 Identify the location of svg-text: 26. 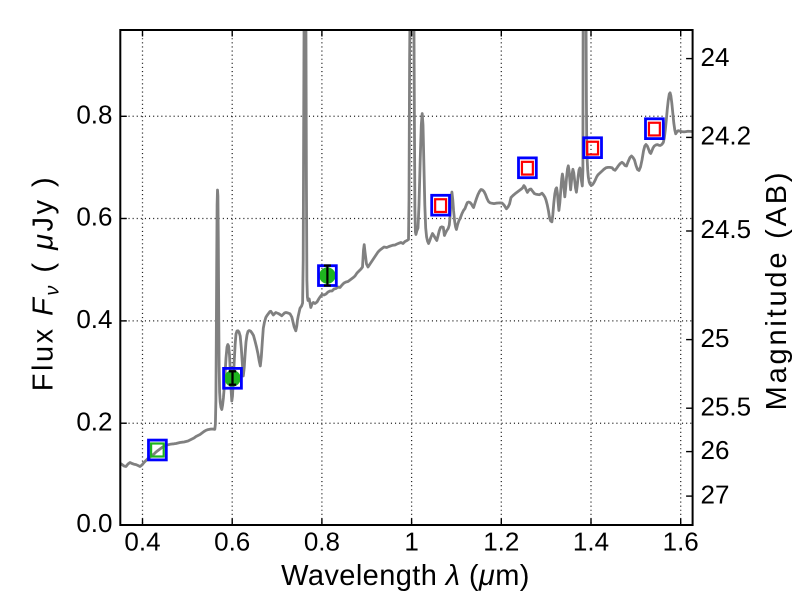
(715, 450).